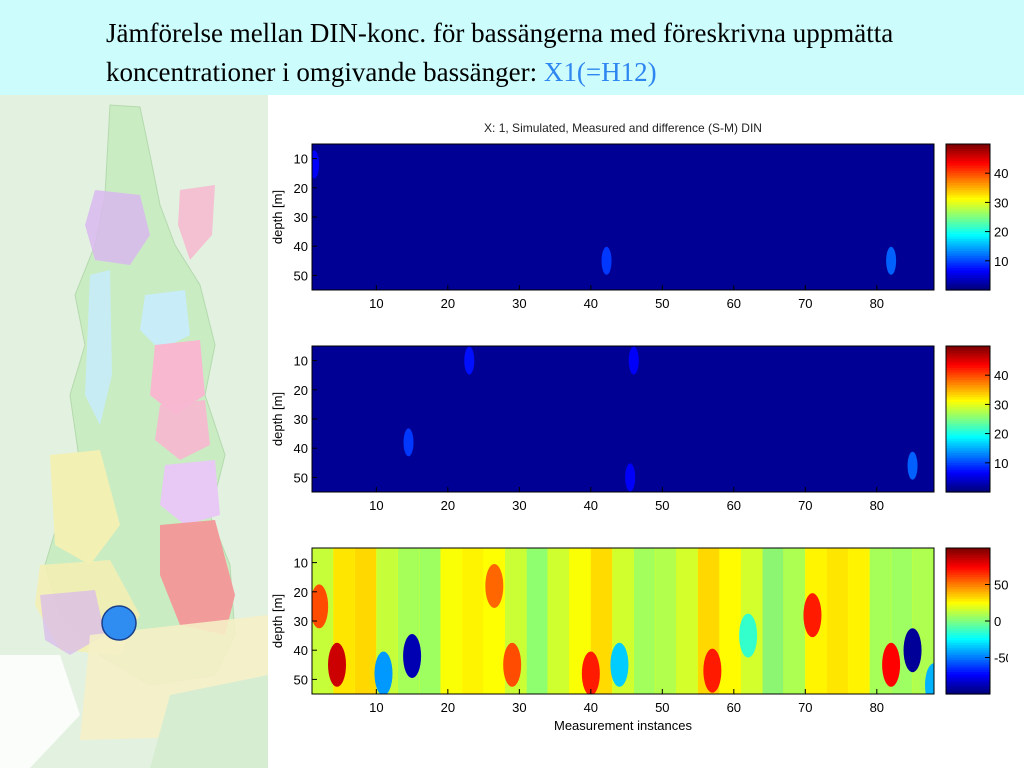  I want to click on colorbar: 100 200 300 400, so click(980, 217).